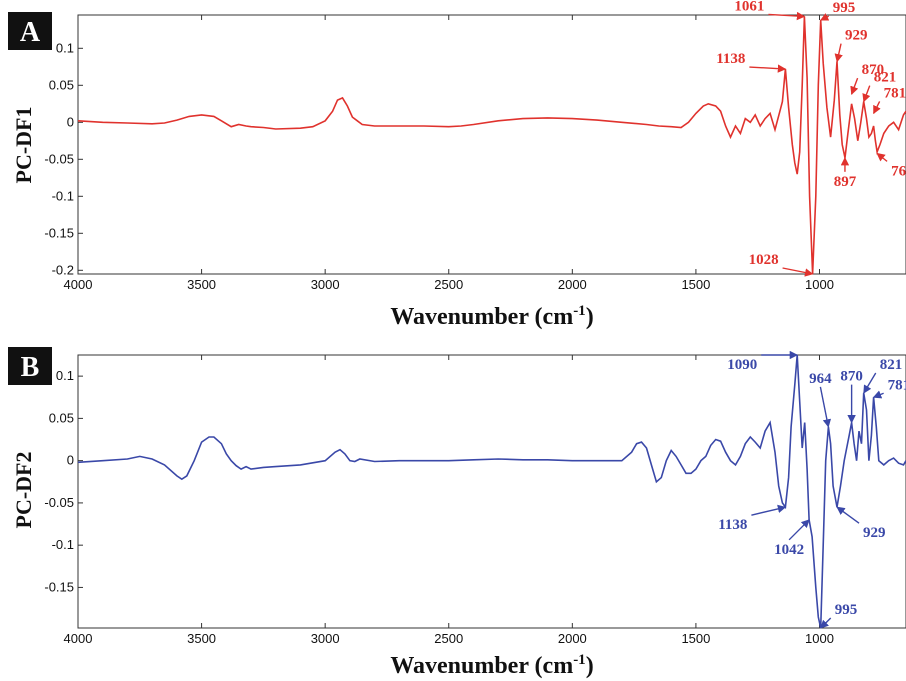  Describe the element at coordinates (749, 7) in the screenshot. I see `annotation-label: 1061` at that location.